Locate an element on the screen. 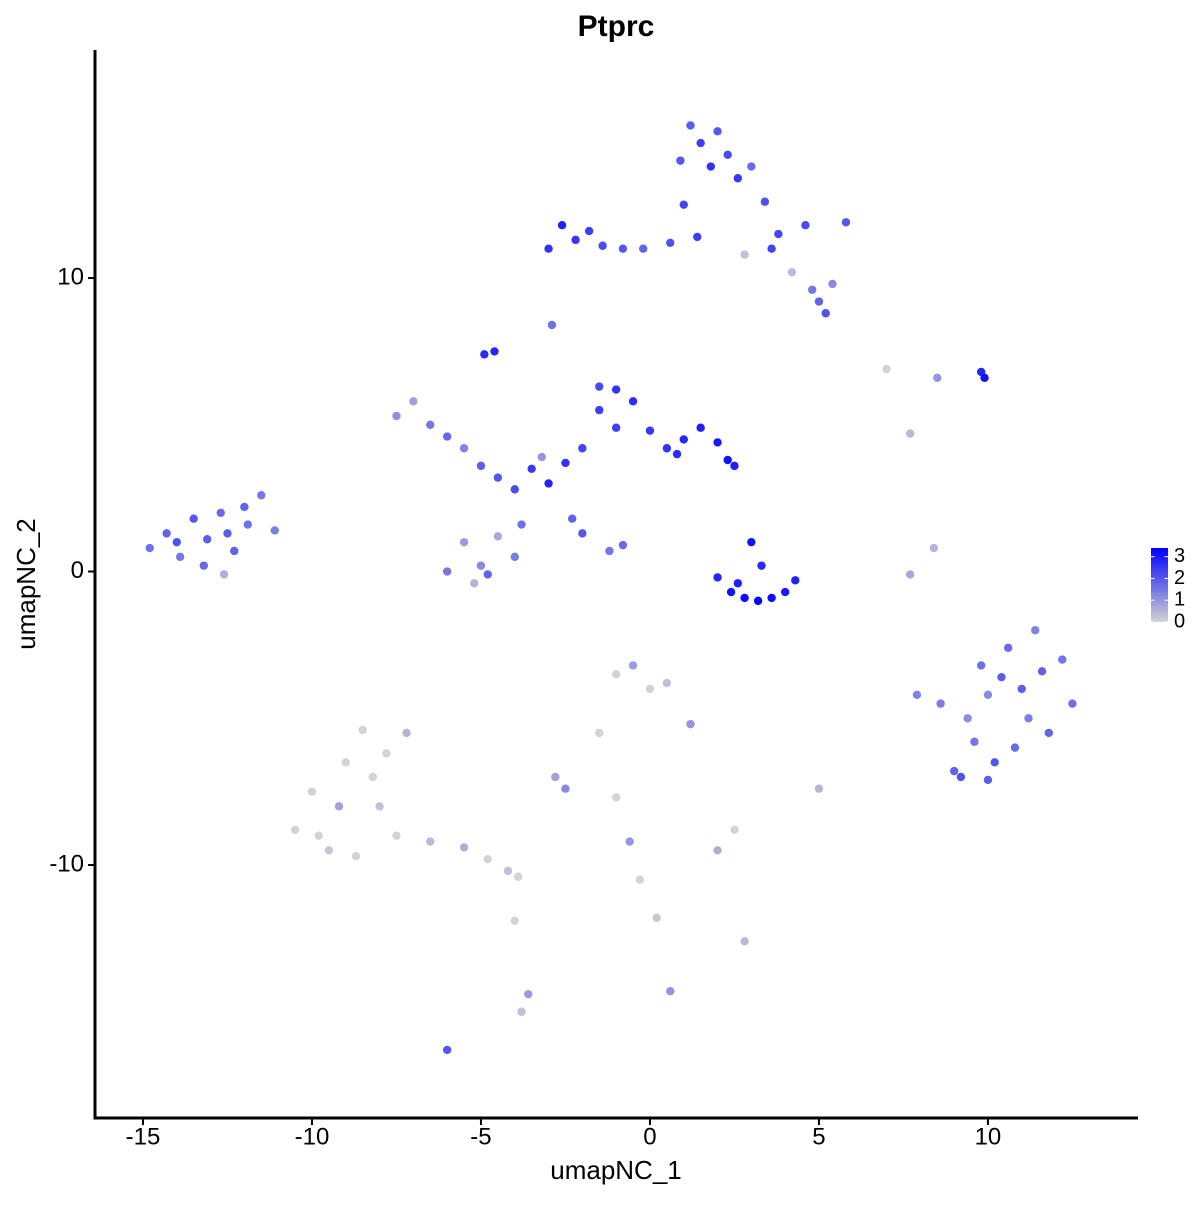 Image resolution: width=1200 pixels, height=1205 pixels. chart-title: Ptprc is located at coordinates (616, 26).